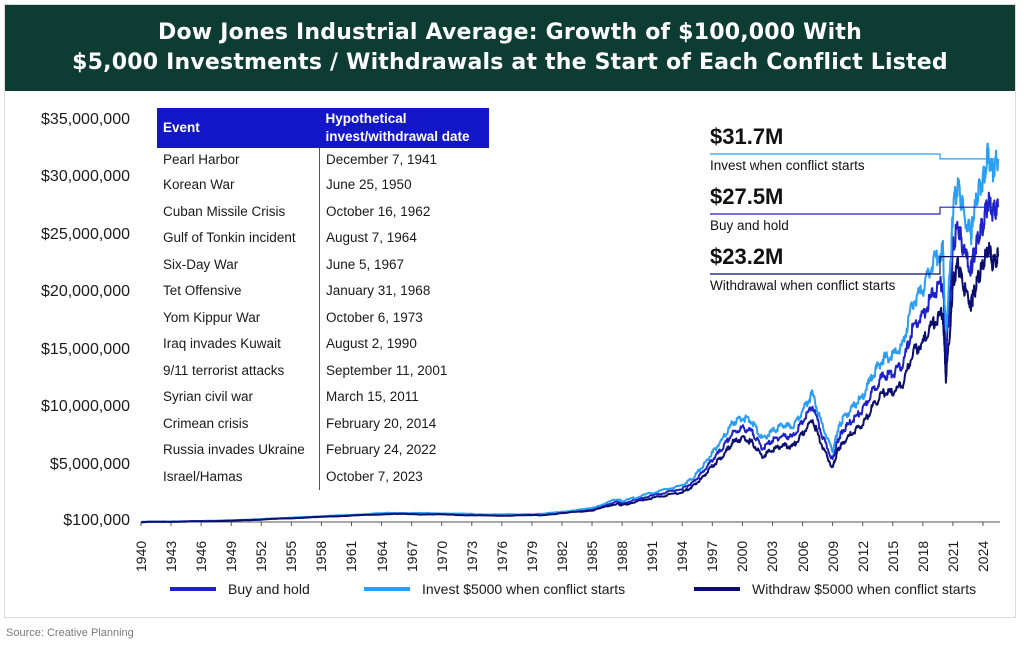  I want to click on table-cell-event: Yom Kippur War, so click(238, 317).